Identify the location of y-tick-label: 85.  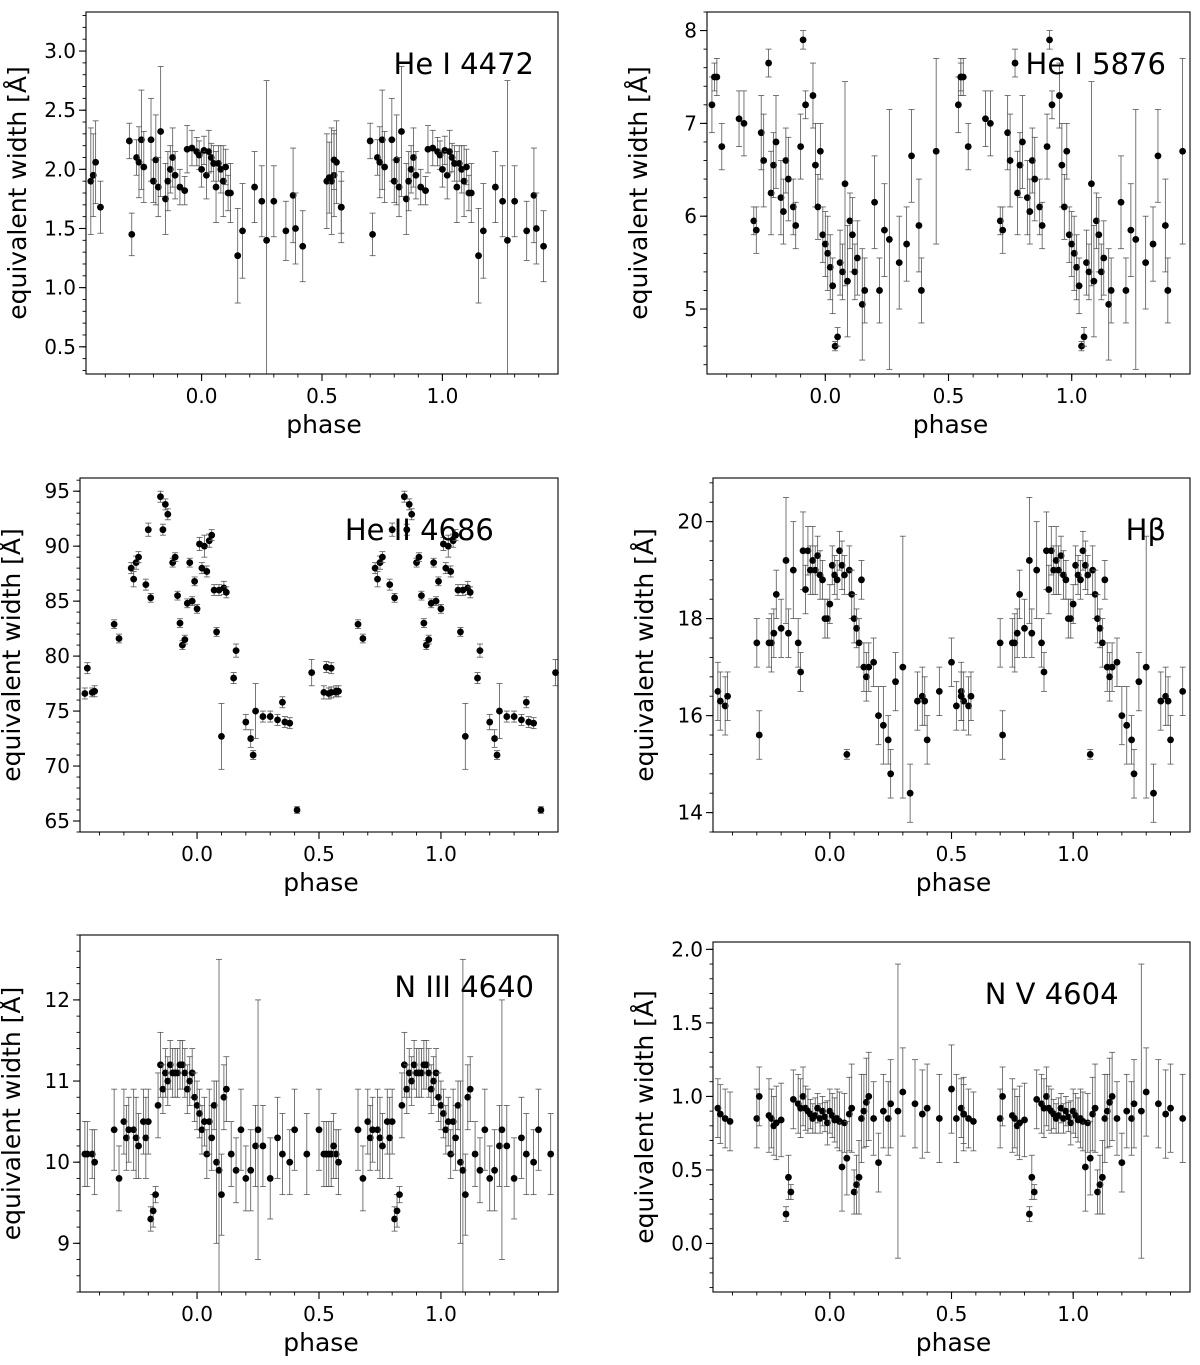
(57, 601).